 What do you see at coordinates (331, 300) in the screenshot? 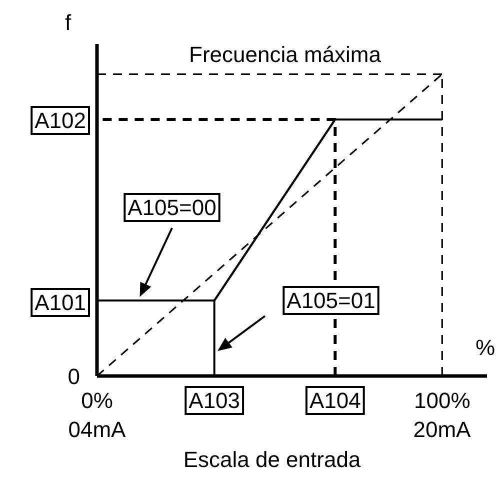
I see `text: A105=01` at bounding box center [331, 300].